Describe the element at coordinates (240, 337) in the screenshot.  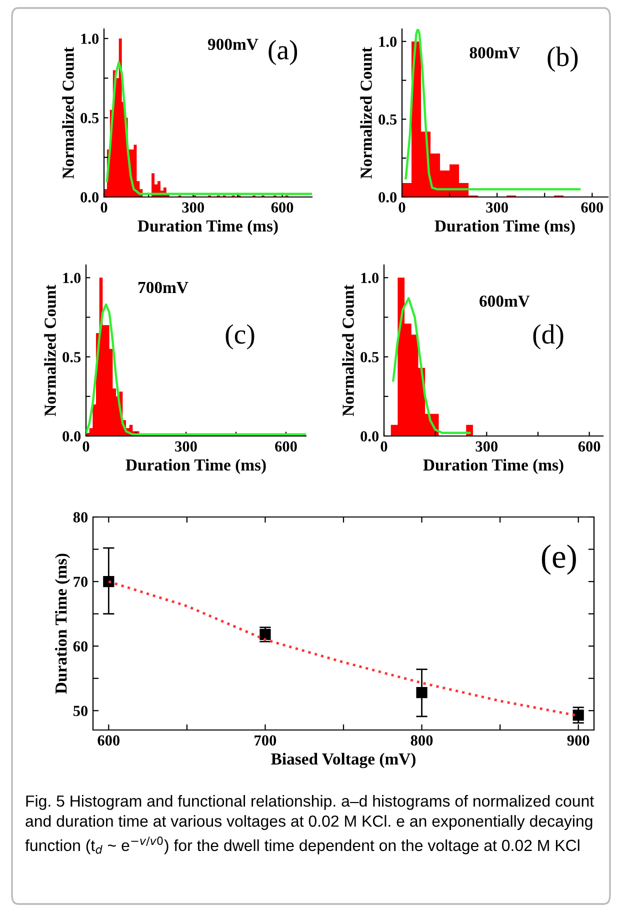
I see `annotation: (c)` at that location.